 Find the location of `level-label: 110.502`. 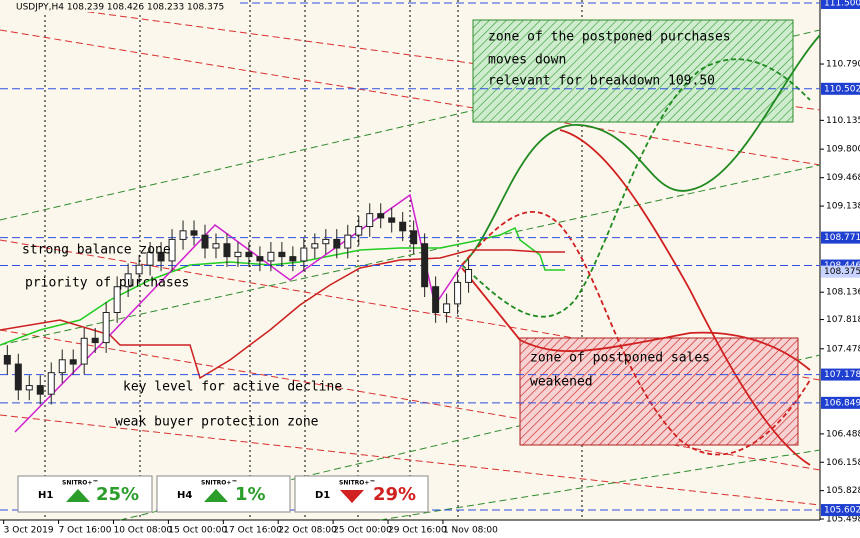

level-label: 110.502 is located at coordinates (842, 89).